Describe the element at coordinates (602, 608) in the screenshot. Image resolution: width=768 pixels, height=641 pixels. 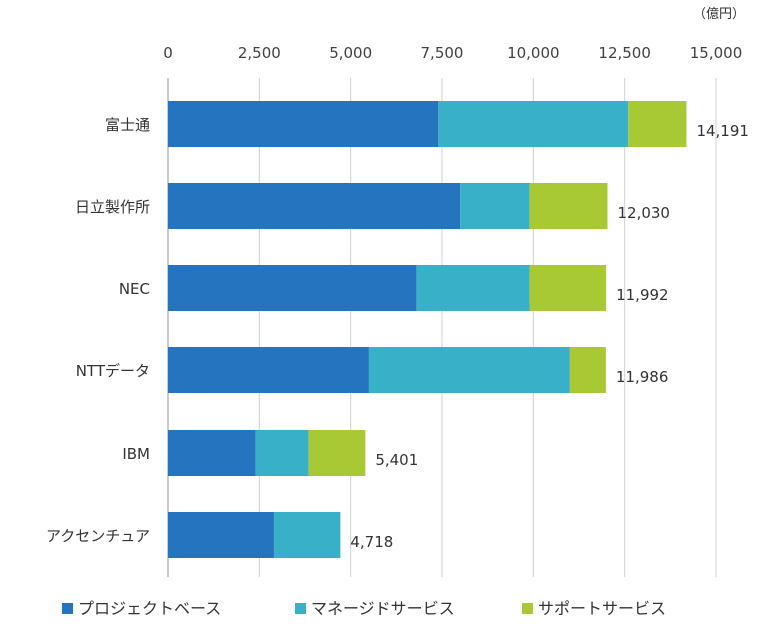
I see `legend-label: サポートサービス` at that location.